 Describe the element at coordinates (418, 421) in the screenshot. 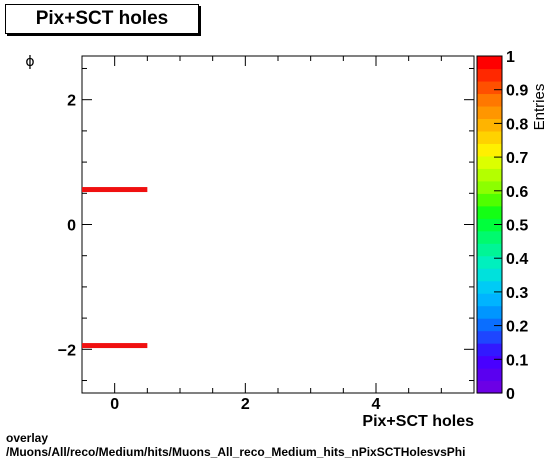

I see `x-axis-label: Pix+SCT holes` at that location.